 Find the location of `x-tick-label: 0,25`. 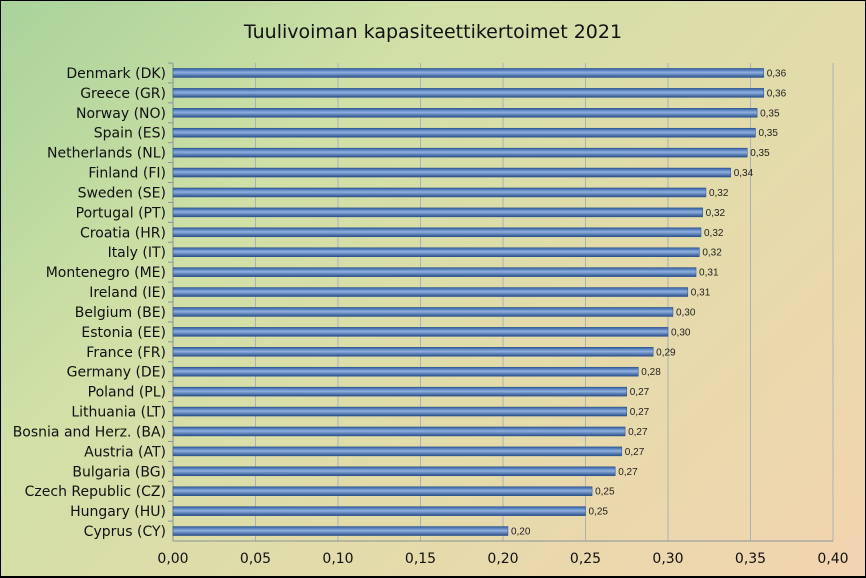

x-tick-label: 0,25 is located at coordinates (585, 559).